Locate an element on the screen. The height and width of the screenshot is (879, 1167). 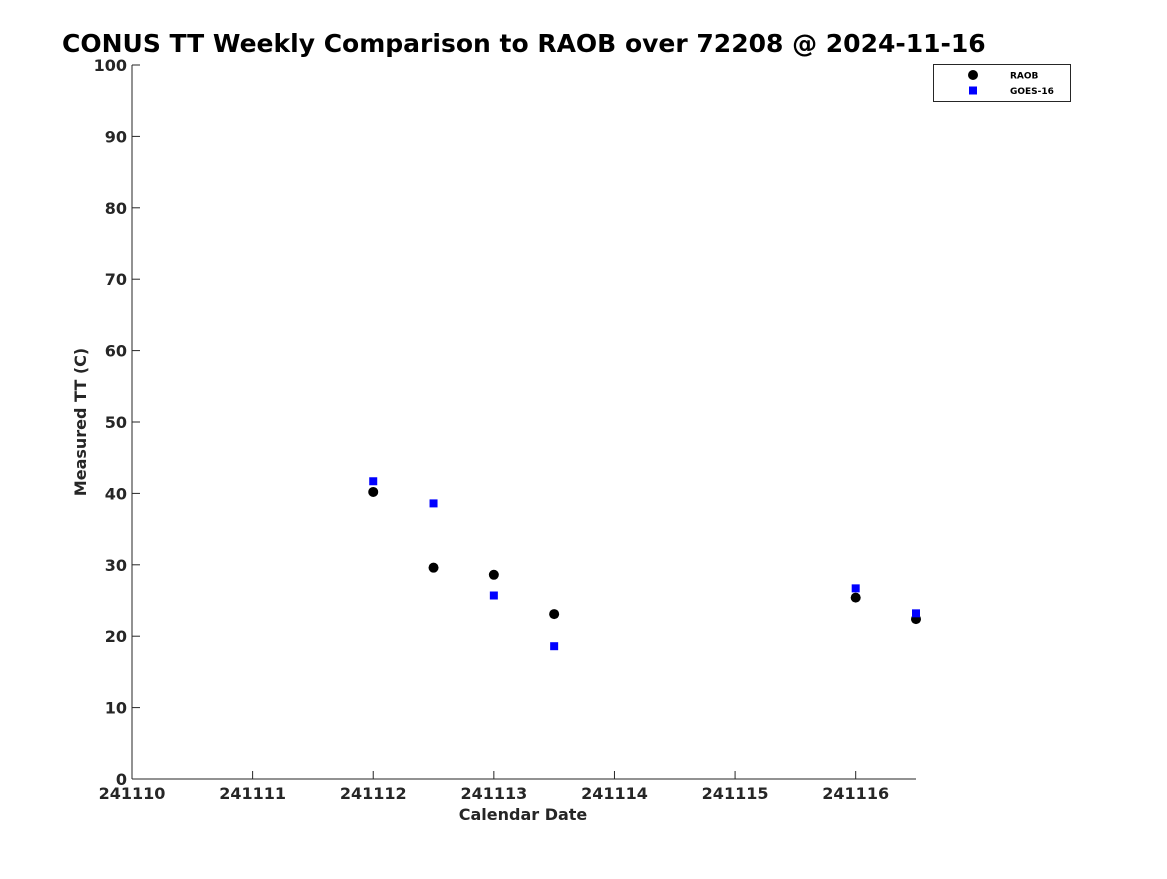
legend-marker-goes16 is located at coordinates (973, 90).